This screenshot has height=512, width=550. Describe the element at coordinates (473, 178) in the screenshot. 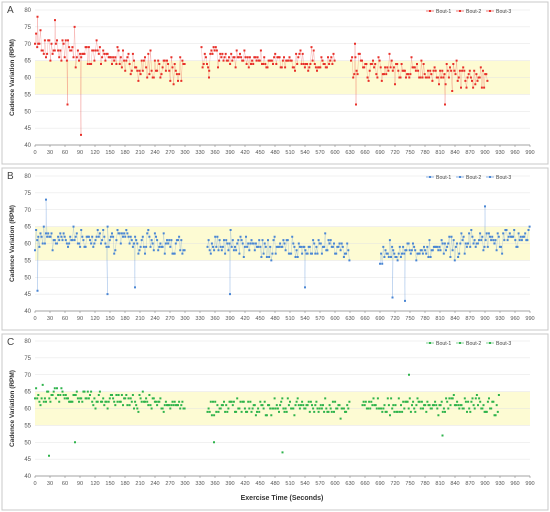

I see `legend-label: Bout-2` at that location.